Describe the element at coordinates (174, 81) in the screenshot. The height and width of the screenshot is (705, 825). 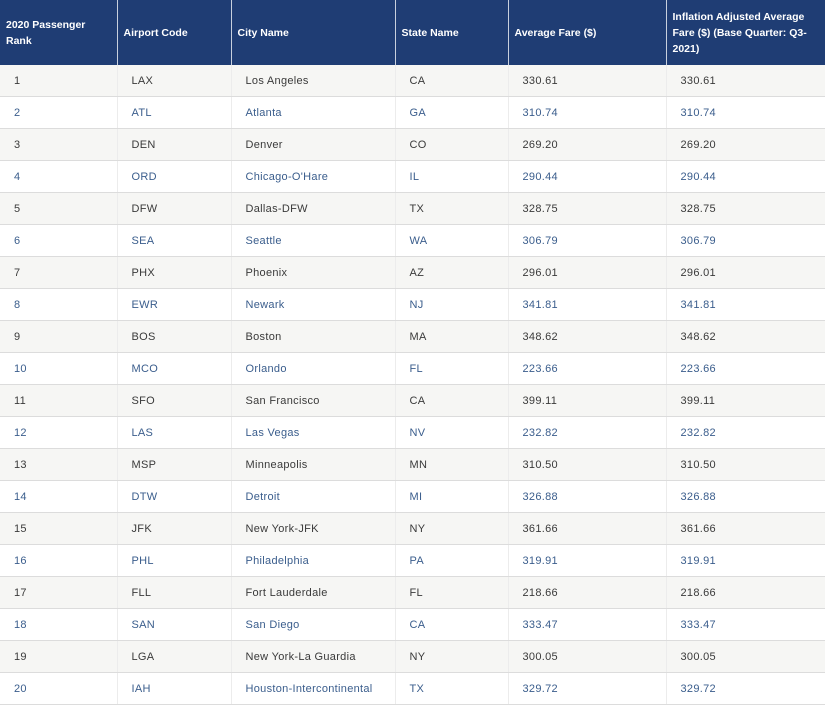
I see `table-cell: LAX` at that location.